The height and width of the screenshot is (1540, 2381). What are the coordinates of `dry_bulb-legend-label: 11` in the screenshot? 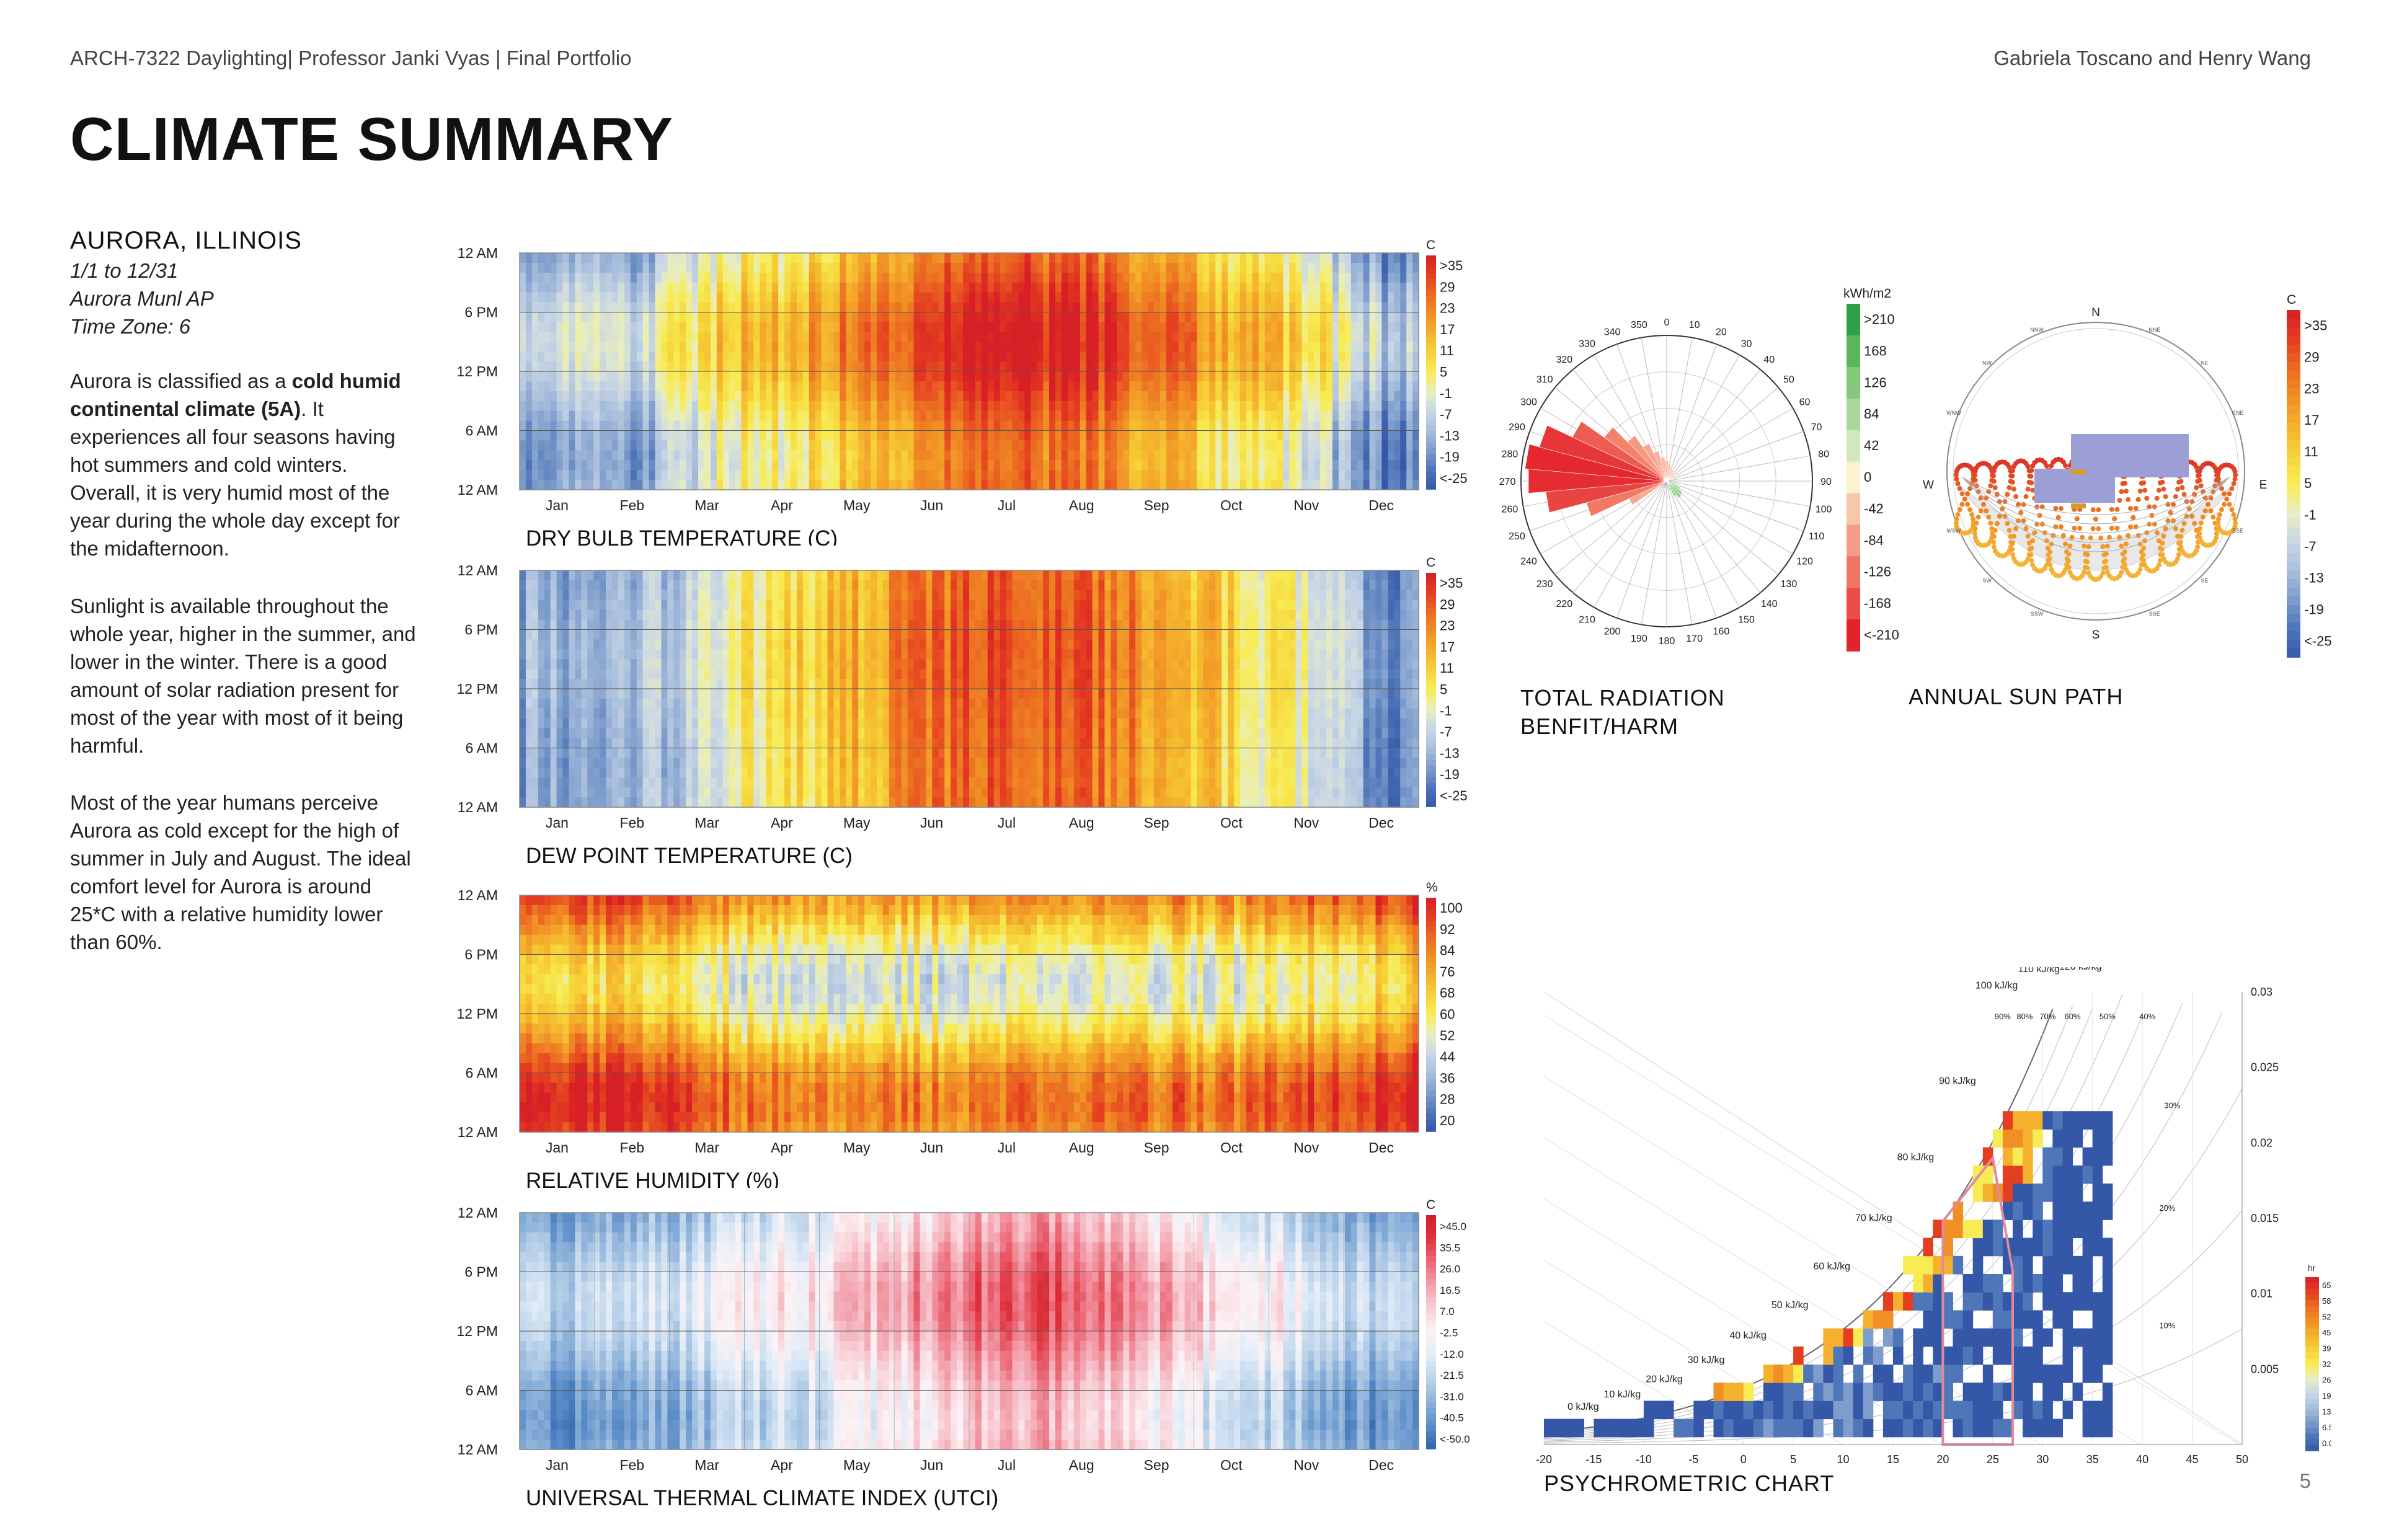 It's located at (1447, 350).